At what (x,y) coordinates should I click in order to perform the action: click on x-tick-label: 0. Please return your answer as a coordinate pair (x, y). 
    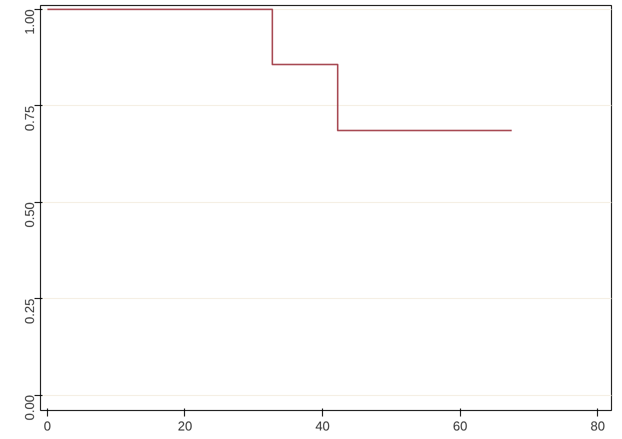
    Looking at the image, I should click on (47, 426).